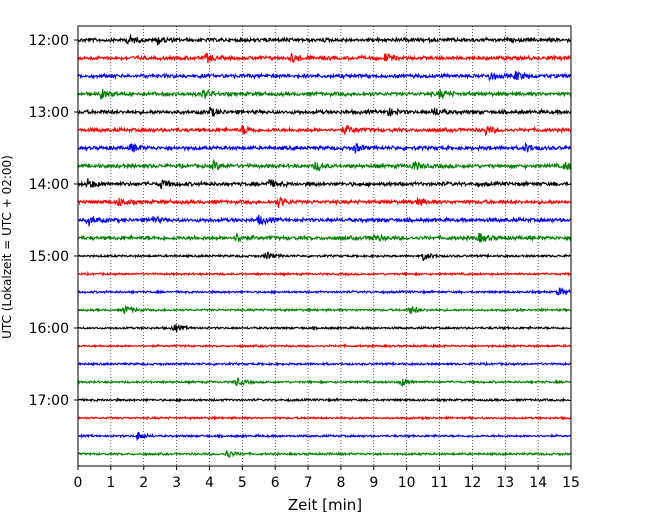  Describe the element at coordinates (440, 483) in the screenshot. I see `x-tick-label: 11` at that location.